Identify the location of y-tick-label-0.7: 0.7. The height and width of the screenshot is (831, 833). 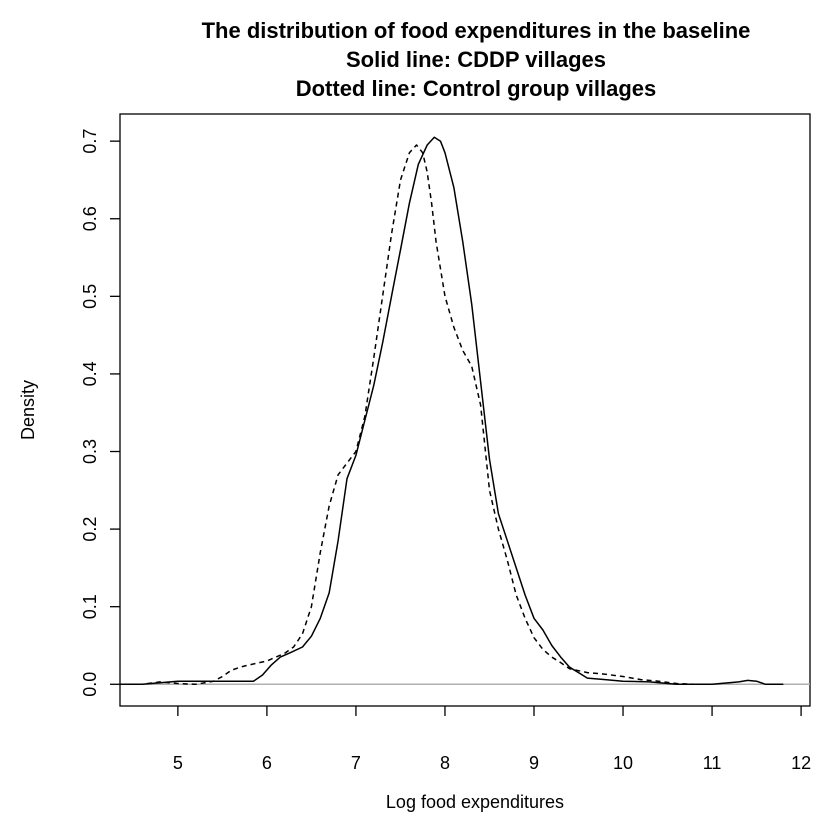
(90, 141).